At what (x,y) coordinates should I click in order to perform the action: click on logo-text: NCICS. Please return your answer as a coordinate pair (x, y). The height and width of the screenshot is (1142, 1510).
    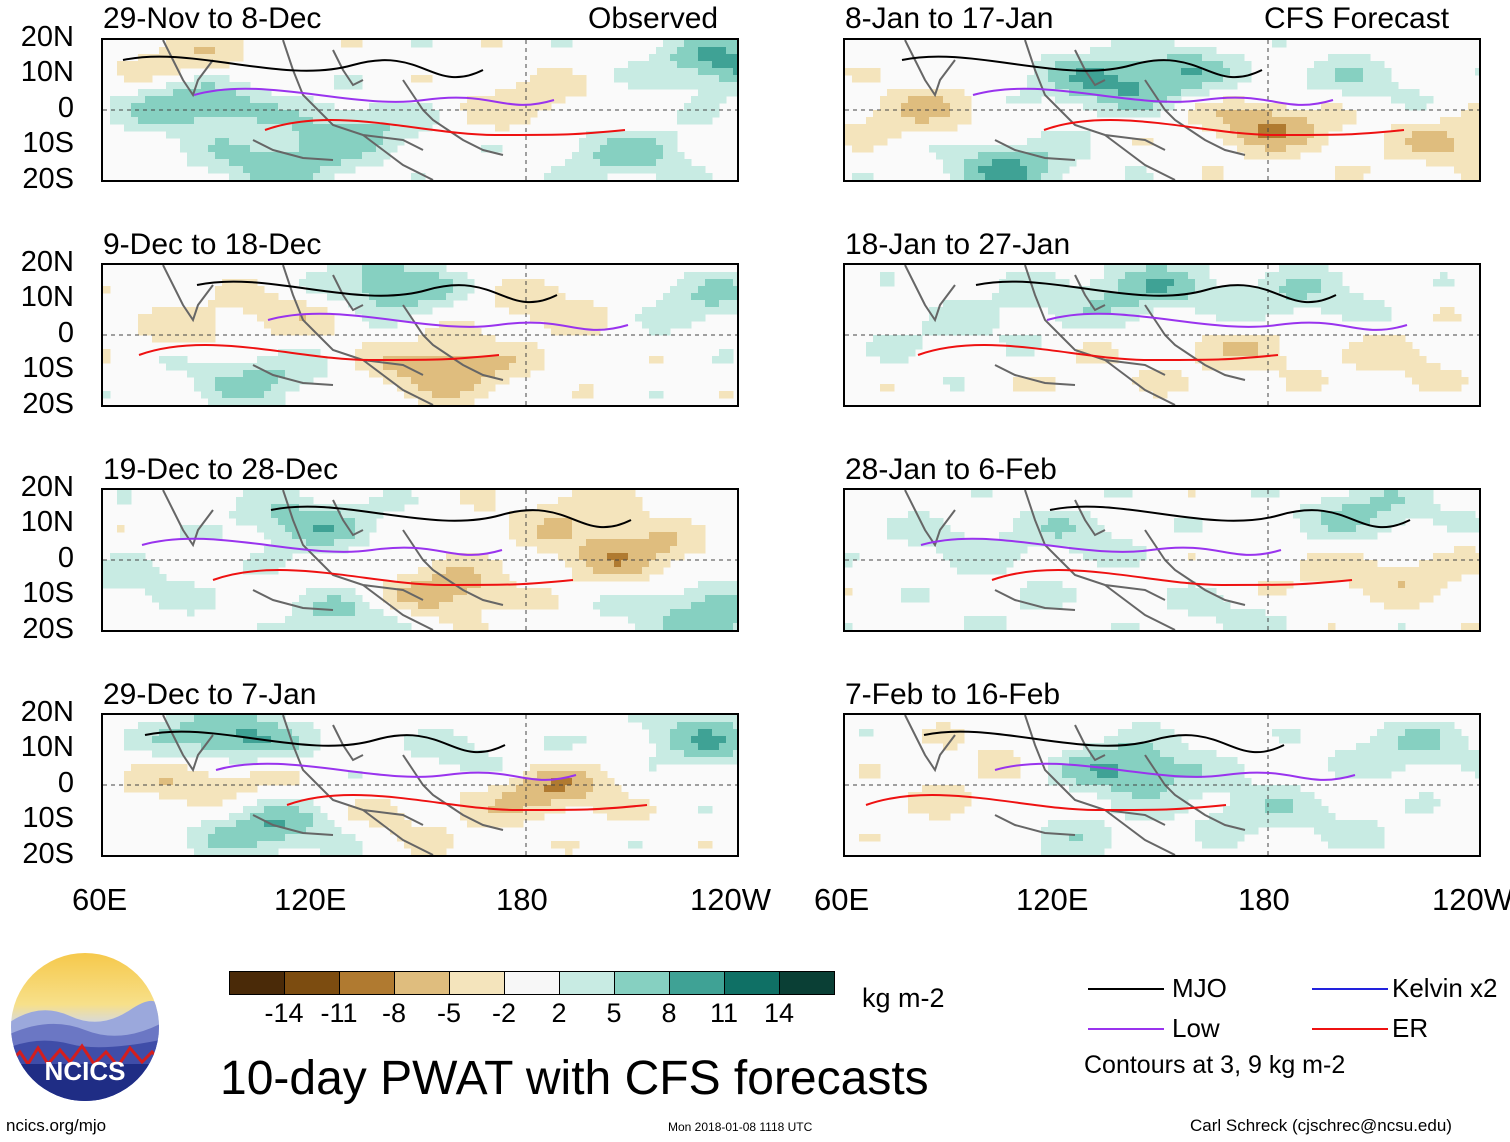
    Looking at the image, I should click on (85, 1071).